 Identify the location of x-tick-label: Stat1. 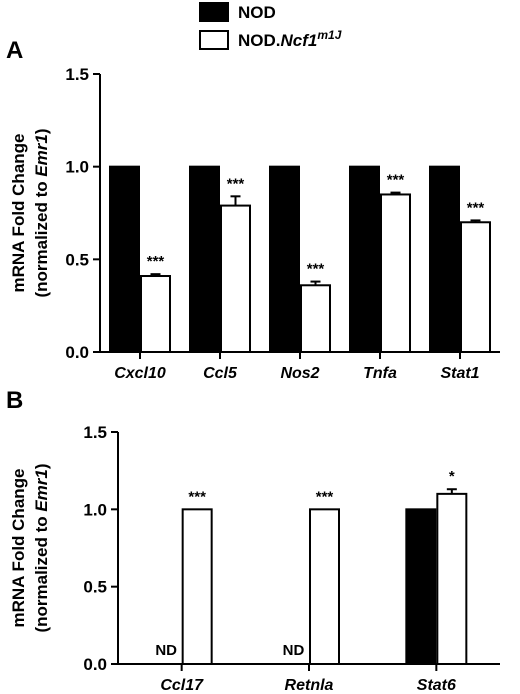
(459, 373).